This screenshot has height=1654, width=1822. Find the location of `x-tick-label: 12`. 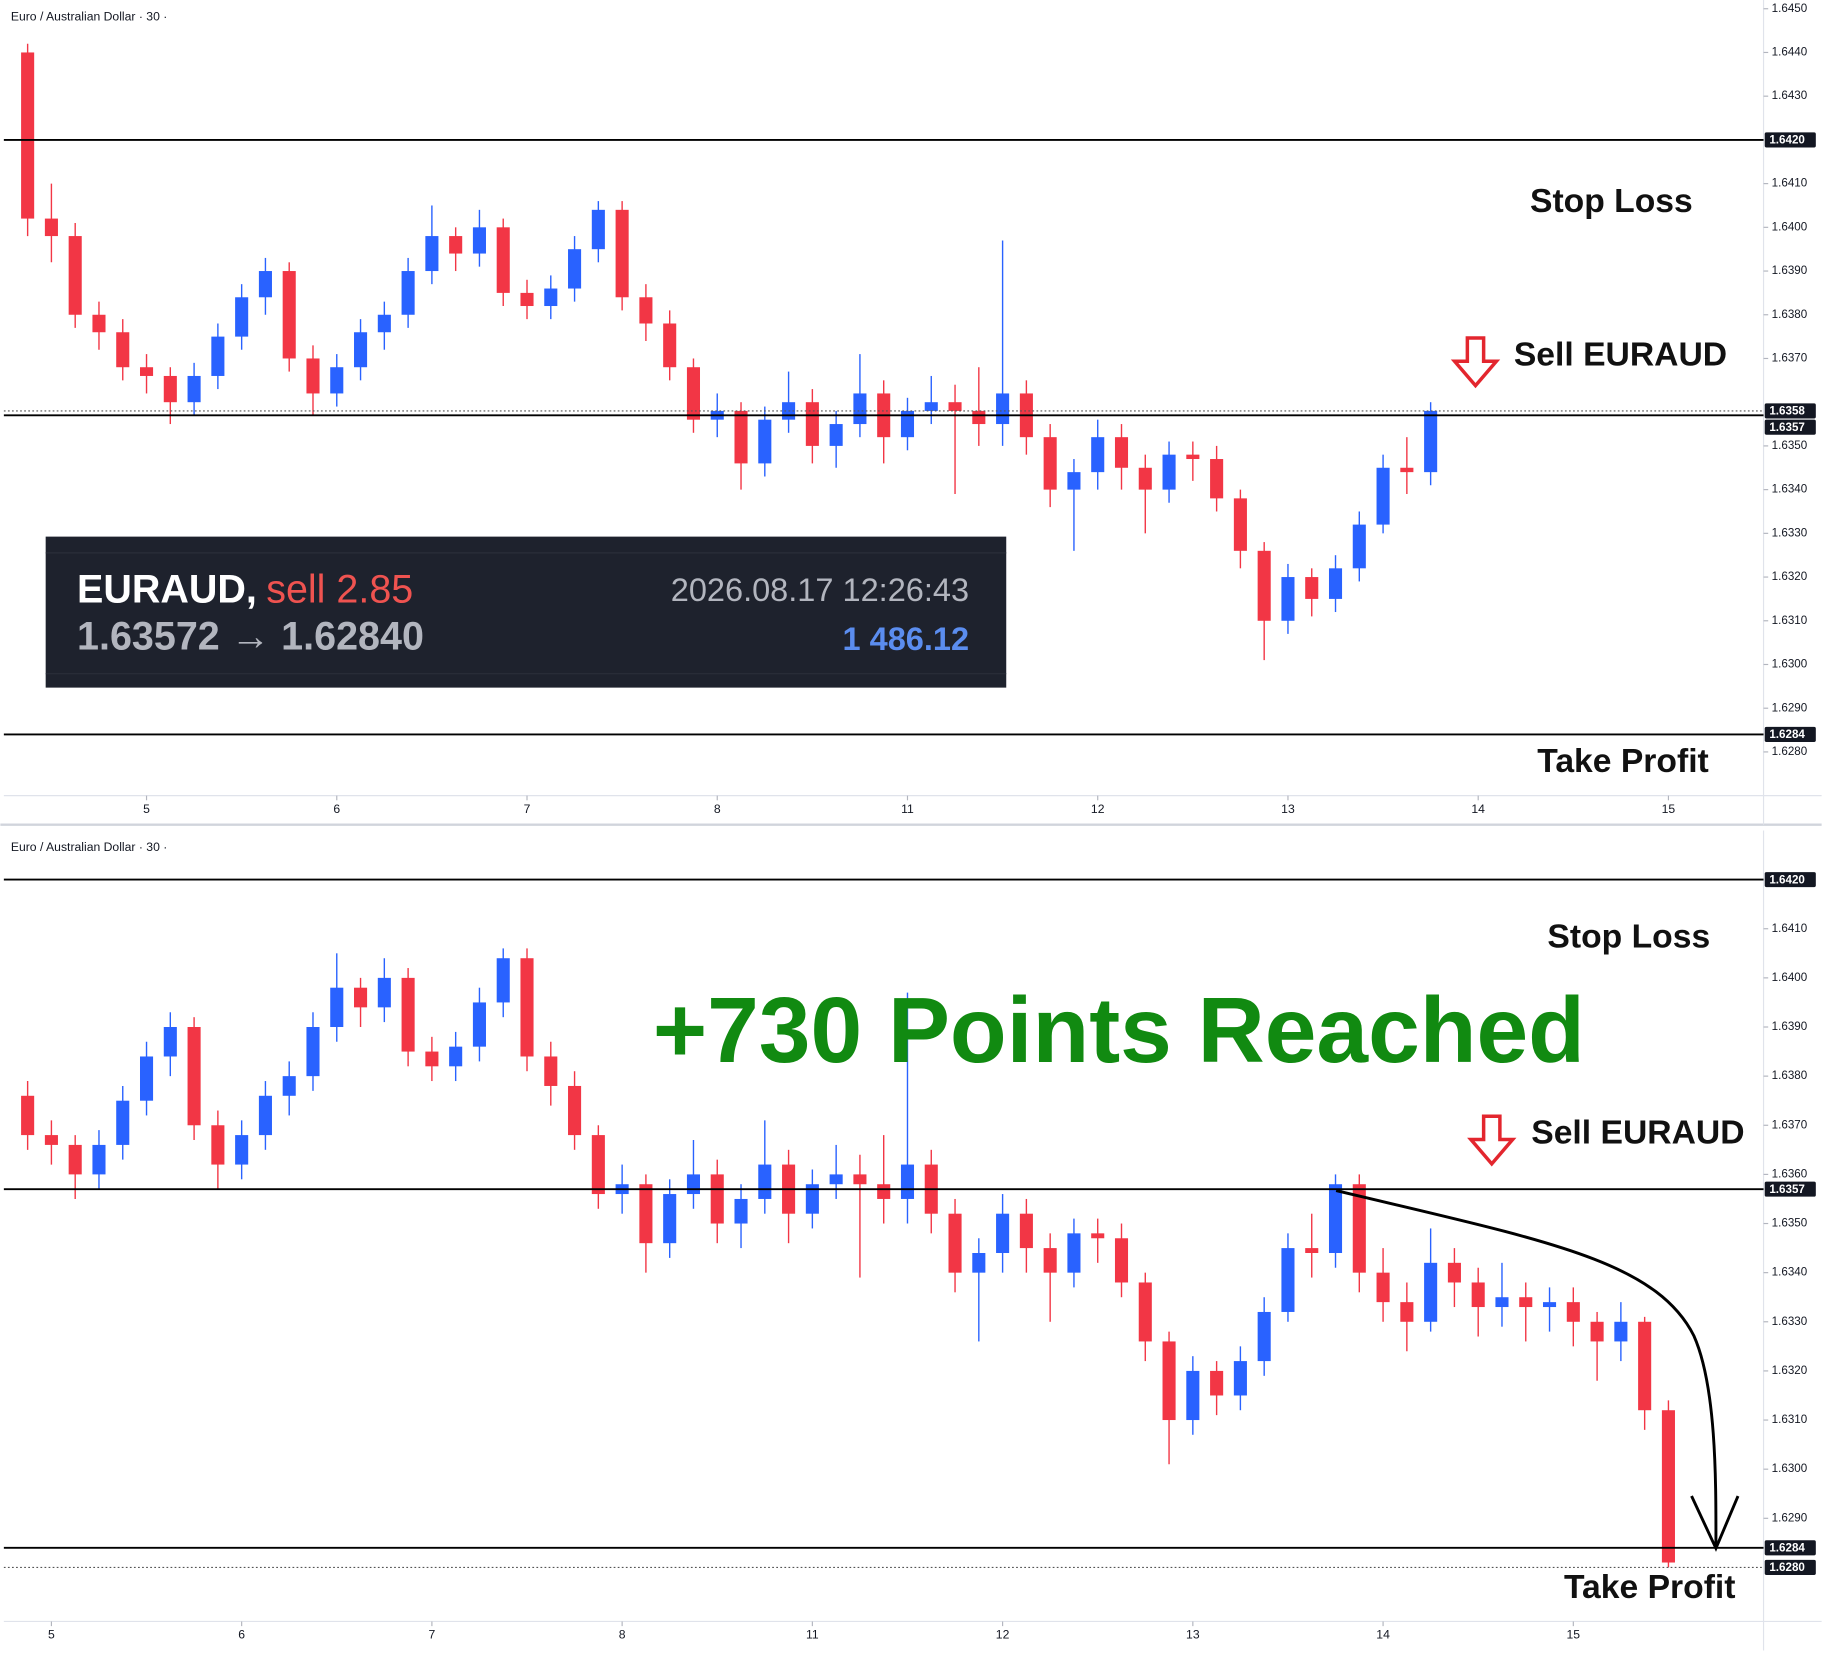

x-tick-label: 12 is located at coordinates (1098, 809).